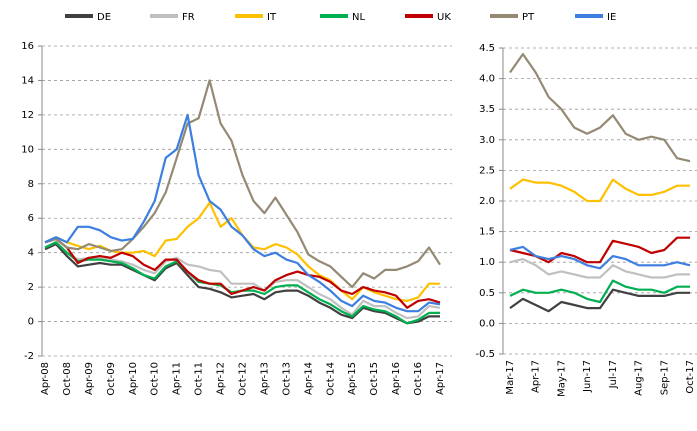 The width and height of the screenshot is (697, 431). What do you see at coordinates (374, 379) in the screenshot?
I see `x-tick-label: Oct-15` at bounding box center [374, 379].